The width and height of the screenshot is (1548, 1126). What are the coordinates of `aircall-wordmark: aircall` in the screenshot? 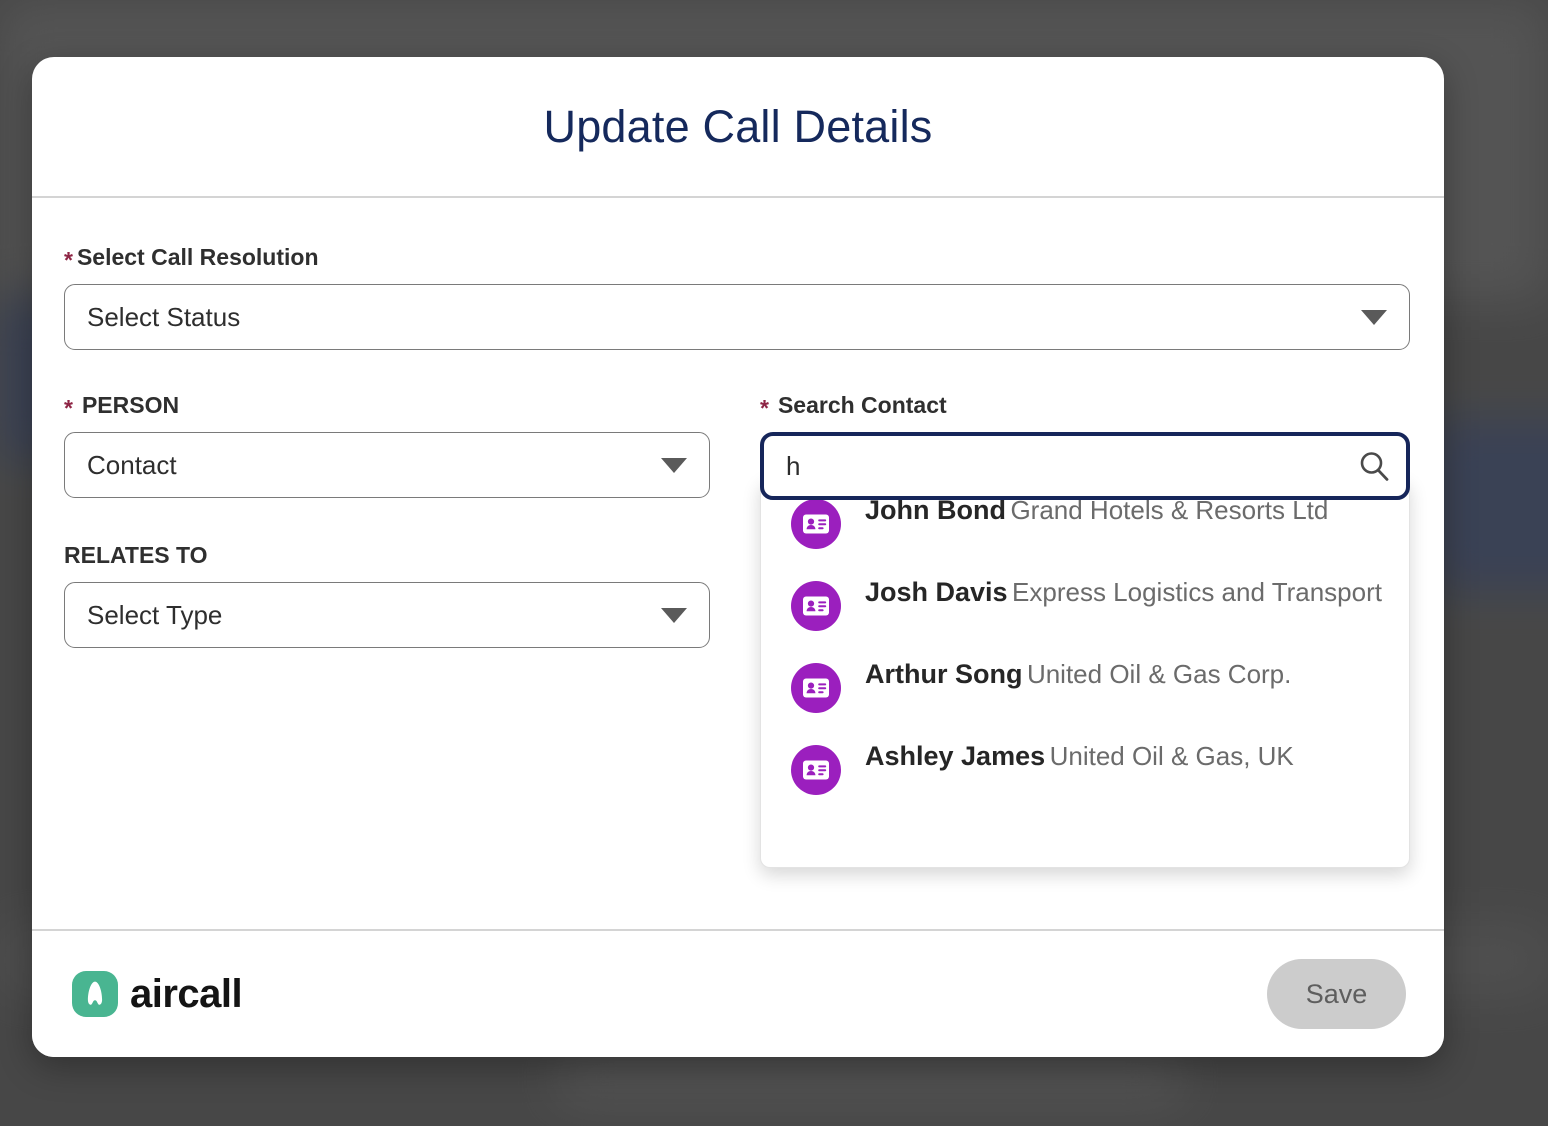 It's located at (186, 994).